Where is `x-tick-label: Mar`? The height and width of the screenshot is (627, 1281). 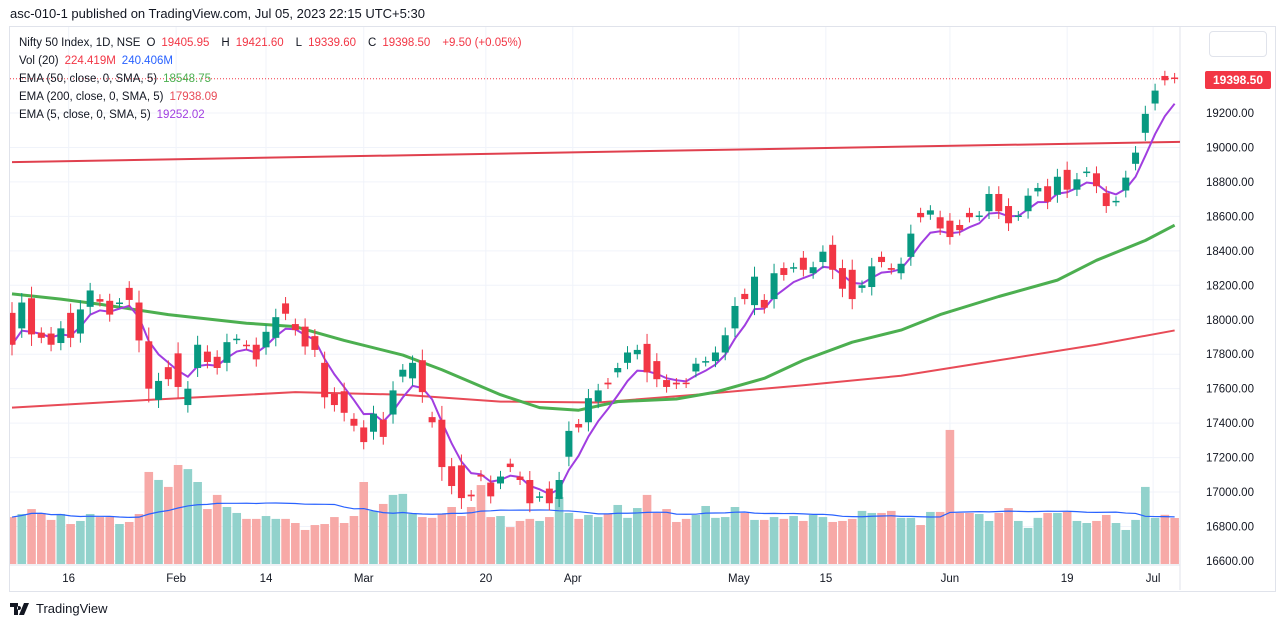
x-tick-label: Mar is located at coordinates (364, 579).